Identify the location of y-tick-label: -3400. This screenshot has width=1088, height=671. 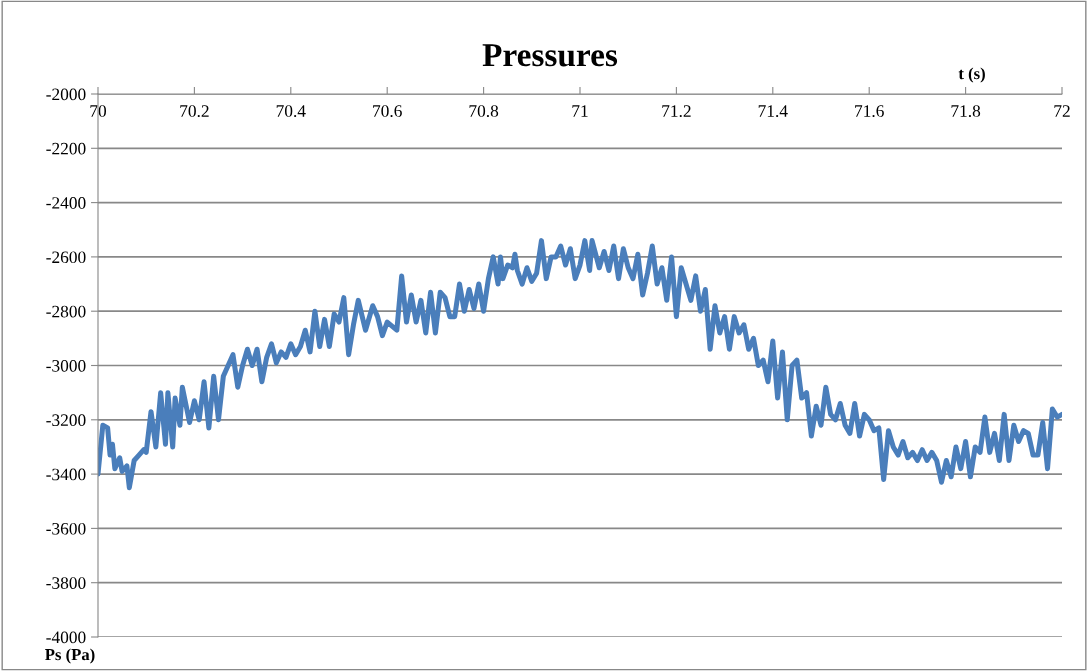
(66, 474).